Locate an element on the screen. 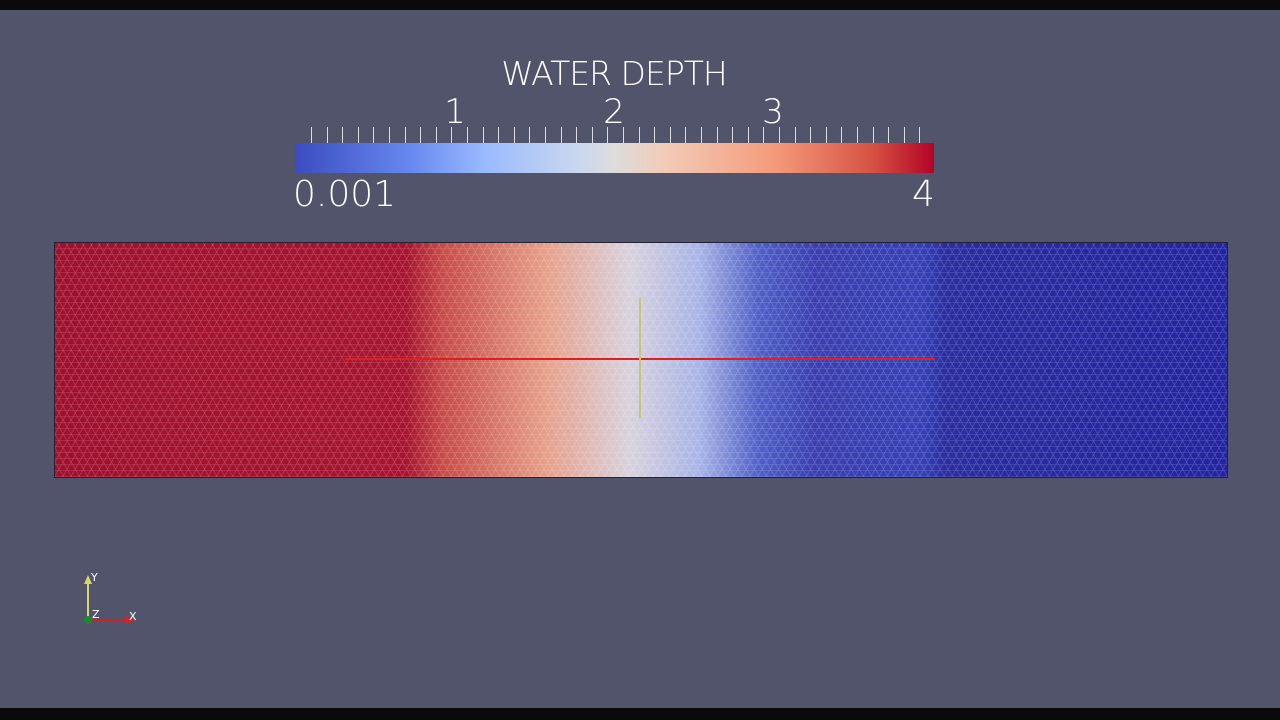 The width and height of the screenshot is (1280, 720). colorbar-max-label: 4 is located at coordinates (923, 194).